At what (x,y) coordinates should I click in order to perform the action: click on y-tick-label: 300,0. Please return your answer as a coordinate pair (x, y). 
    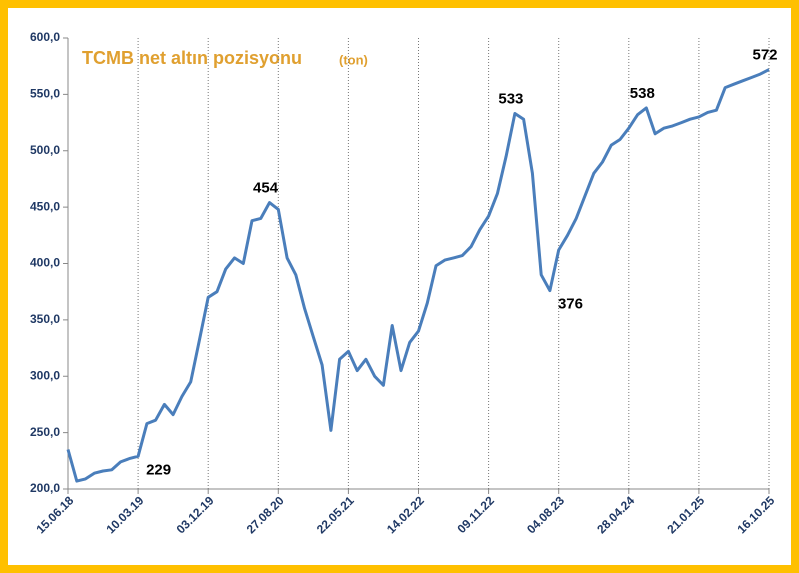
    Looking at the image, I should click on (45, 375).